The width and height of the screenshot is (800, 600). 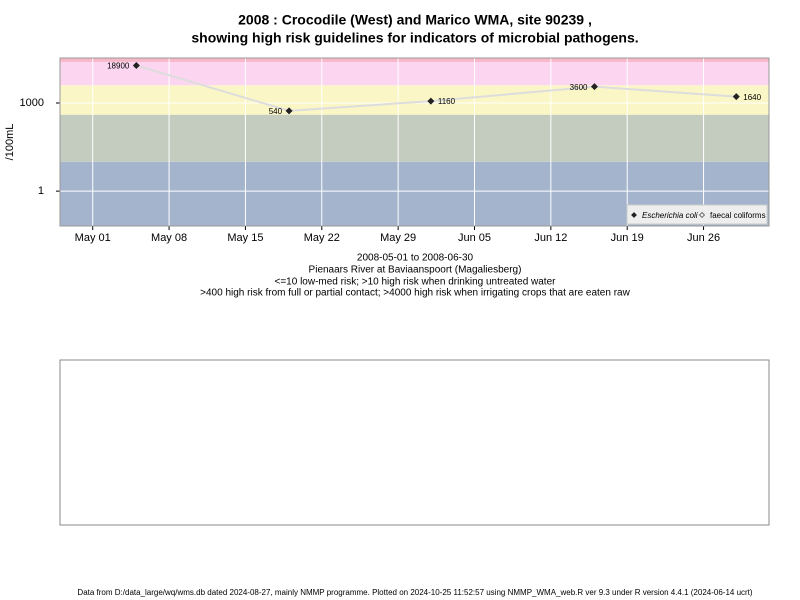 I want to click on y-tick-label: 1000, so click(x=32, y=103).